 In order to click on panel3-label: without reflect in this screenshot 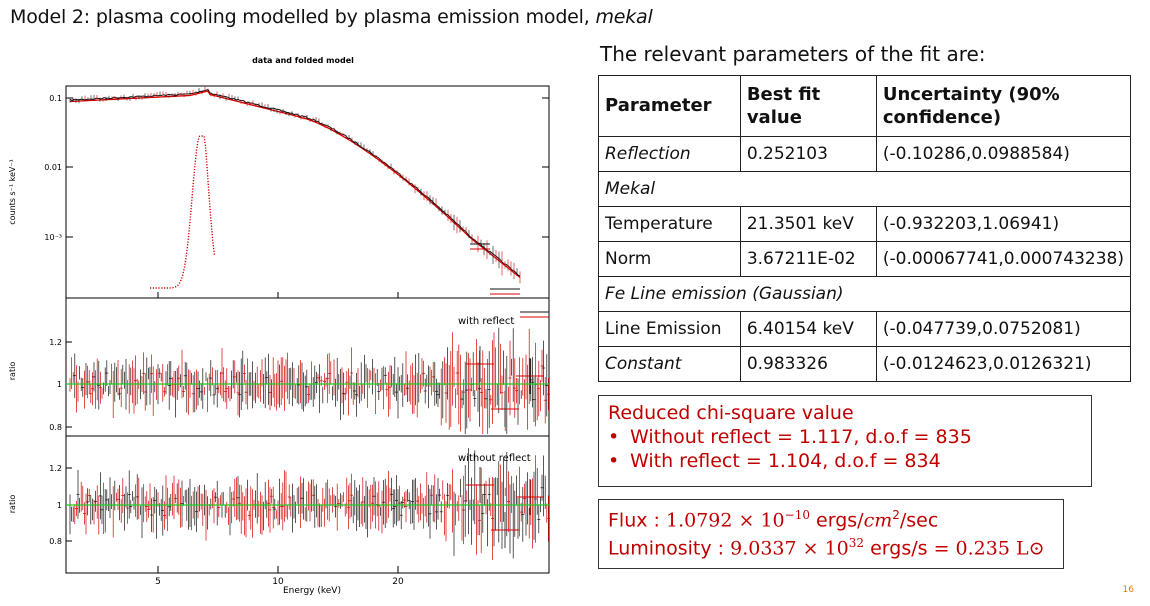, I will do `click(494, 458)`.